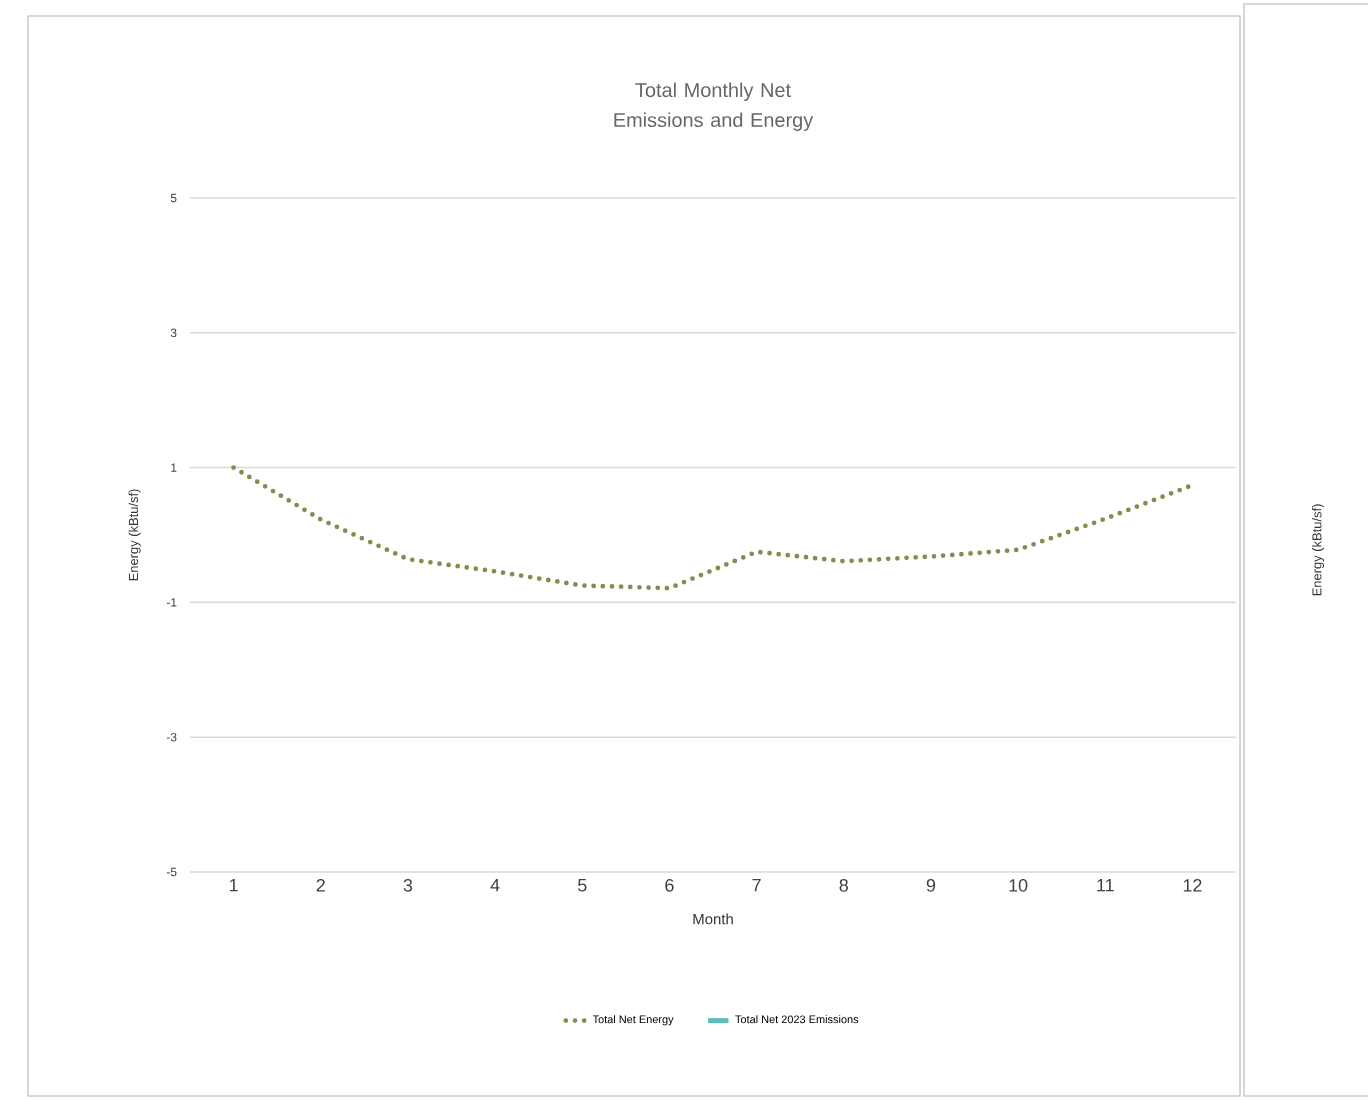  Describe the element at coordinates (495, 885) in the screenshot. I see `x-tick-label: 4` at that location.